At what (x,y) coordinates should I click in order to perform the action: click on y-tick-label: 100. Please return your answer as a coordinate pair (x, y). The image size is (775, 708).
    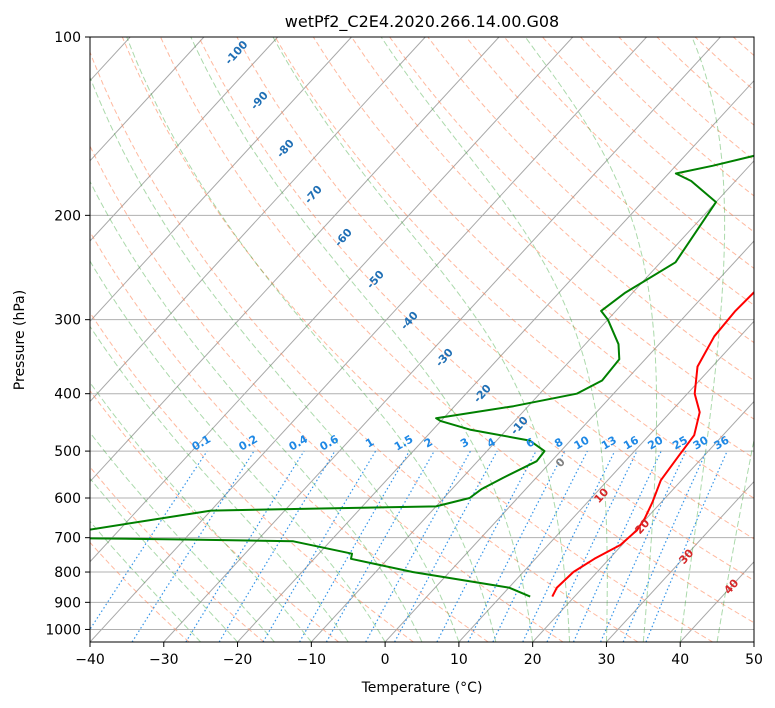
    Looking at the image, I should click on (67, 38).